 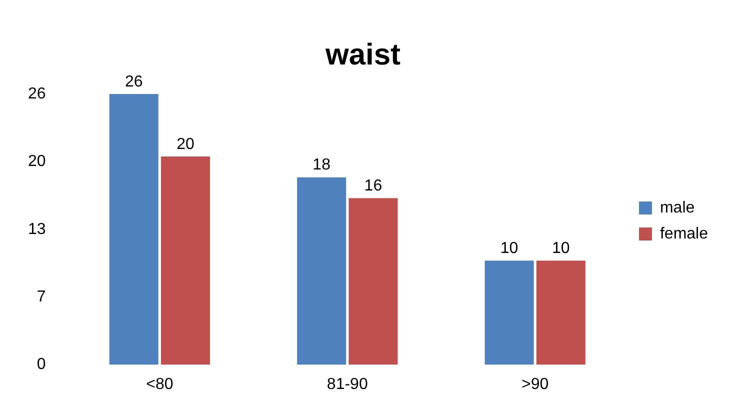 What do you see at coordinates (185, 144) in the screenshot?
I see `data-label: 20` at bounding box center [185, 144].